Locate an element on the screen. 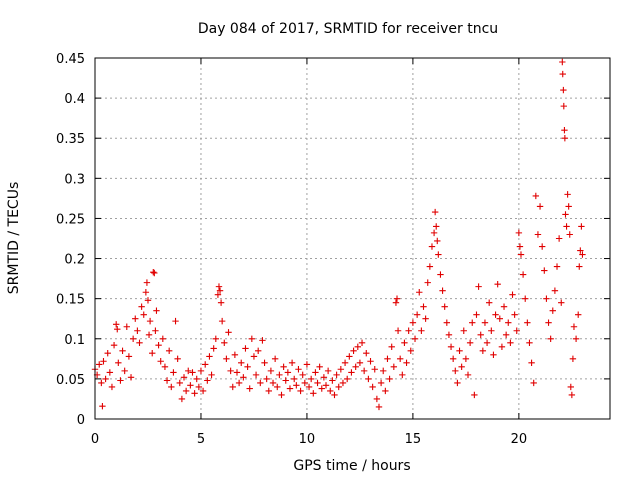 Image resolution: width=640 pixels, height=480 pixels. y-tick-label: 0.2 is located at coordinates (74, 260).